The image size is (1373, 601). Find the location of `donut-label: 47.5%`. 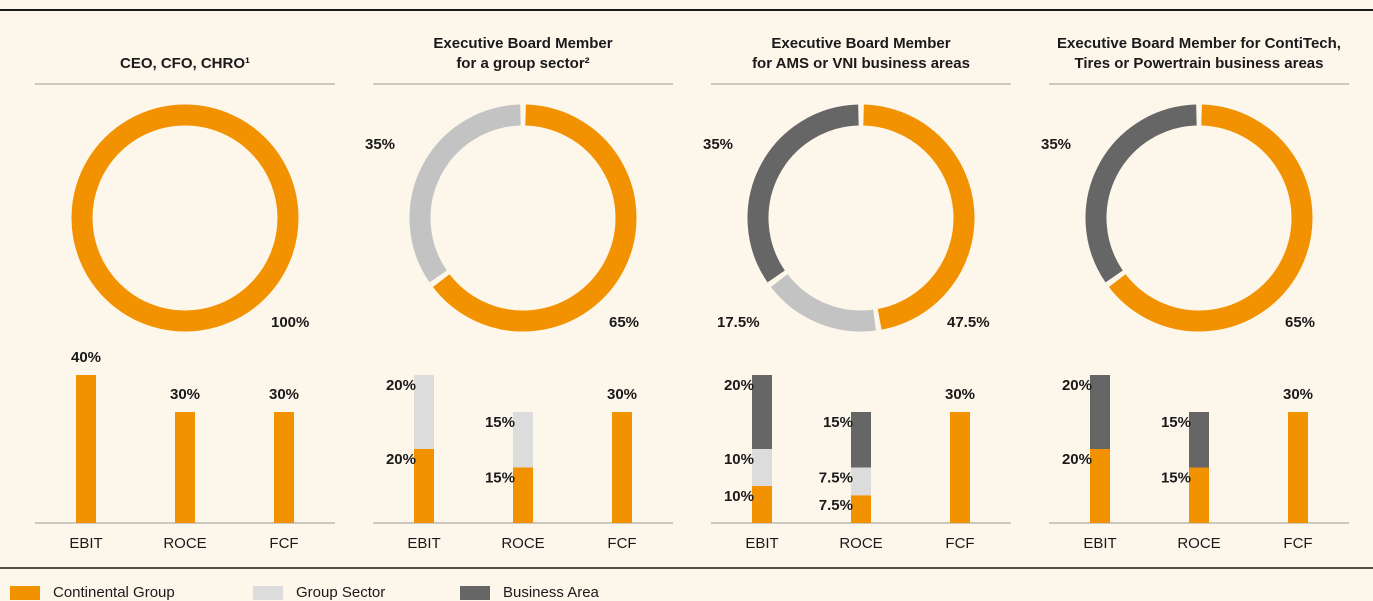

donut-label: 47.5% is located at coordinates (968, 322).